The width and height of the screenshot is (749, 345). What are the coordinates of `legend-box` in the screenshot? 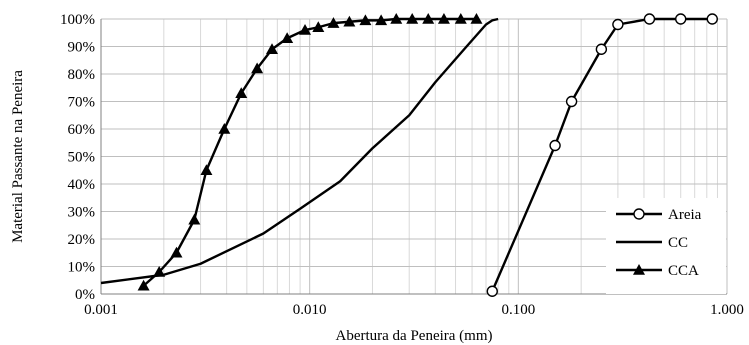 It's located at (666, 246).